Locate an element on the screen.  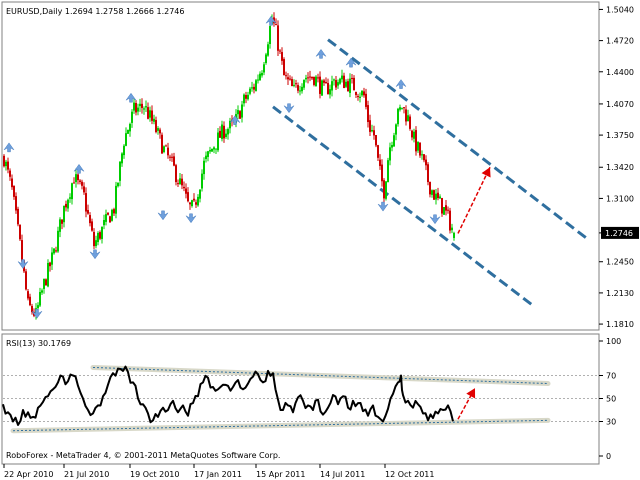
rsi-header: RSI(13) 30.1769 is located at coordinates (38, 343).